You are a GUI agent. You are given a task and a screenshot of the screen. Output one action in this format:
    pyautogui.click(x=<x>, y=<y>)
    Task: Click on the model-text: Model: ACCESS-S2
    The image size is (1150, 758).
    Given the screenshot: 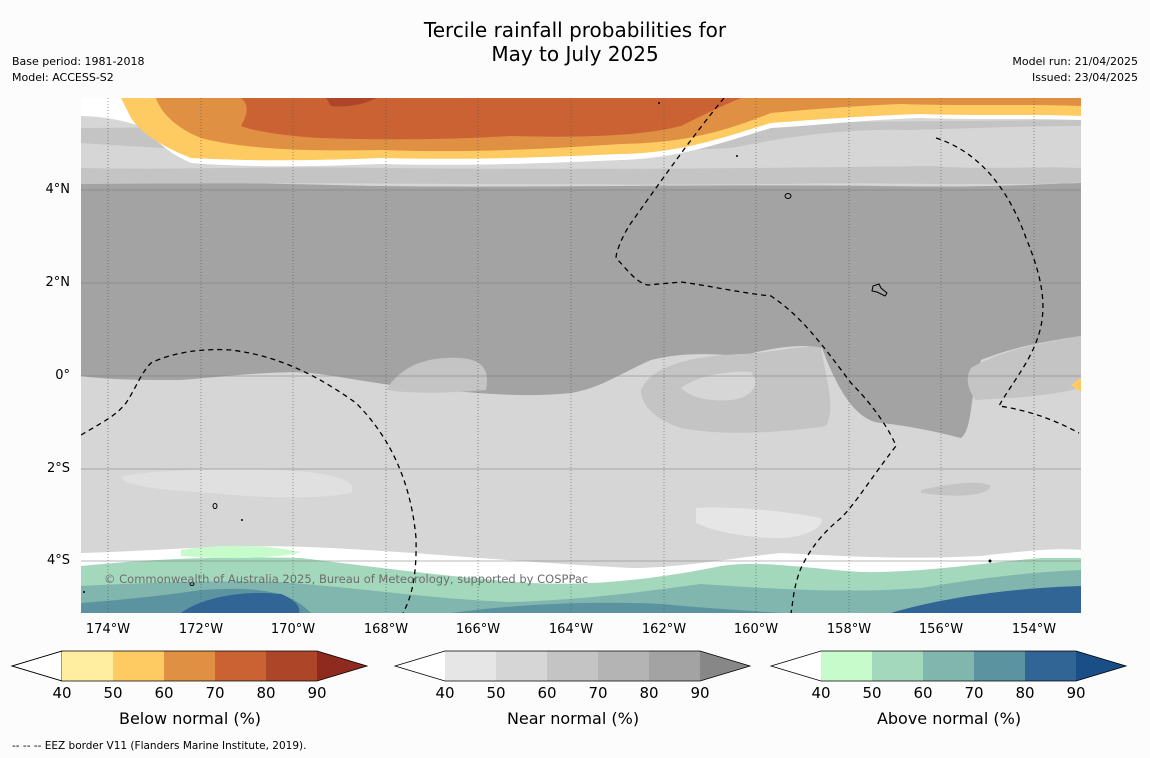 What is the action you would take?
    pyautogui.click(x=63, y=77)
    